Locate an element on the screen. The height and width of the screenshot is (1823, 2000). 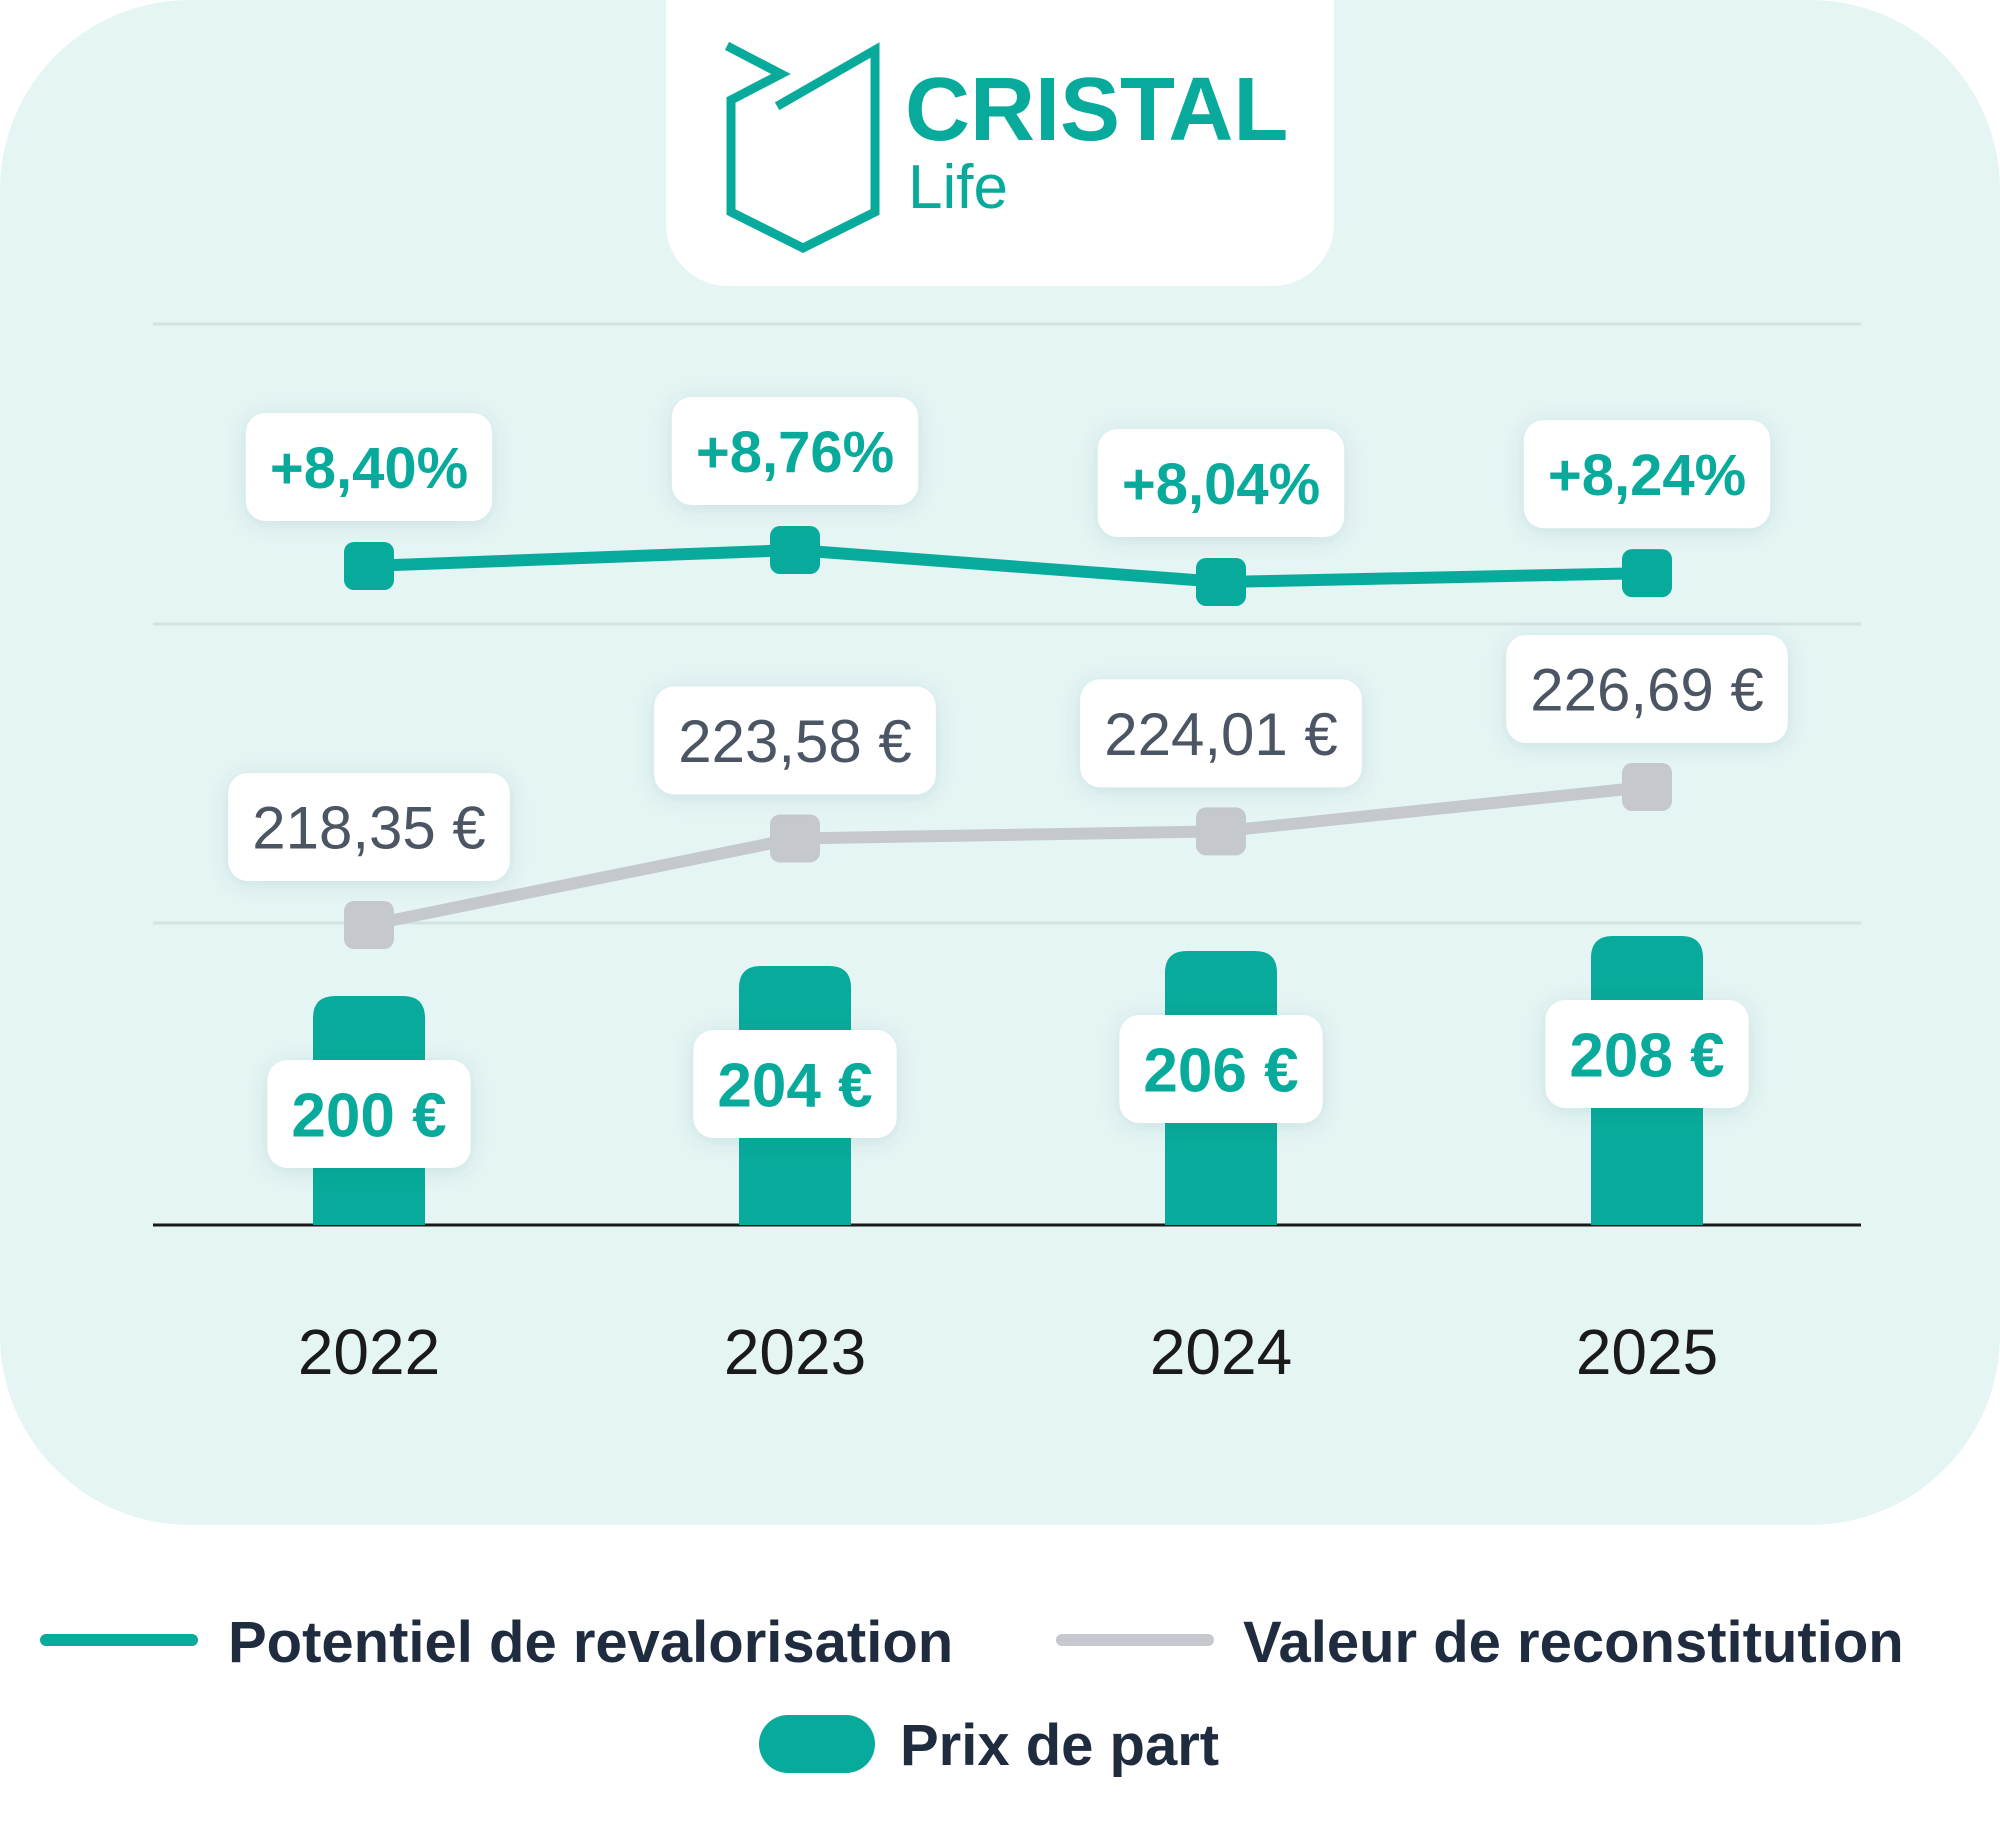
valeur-label-2023: 223,58 € is located at coordinates (795, 740).